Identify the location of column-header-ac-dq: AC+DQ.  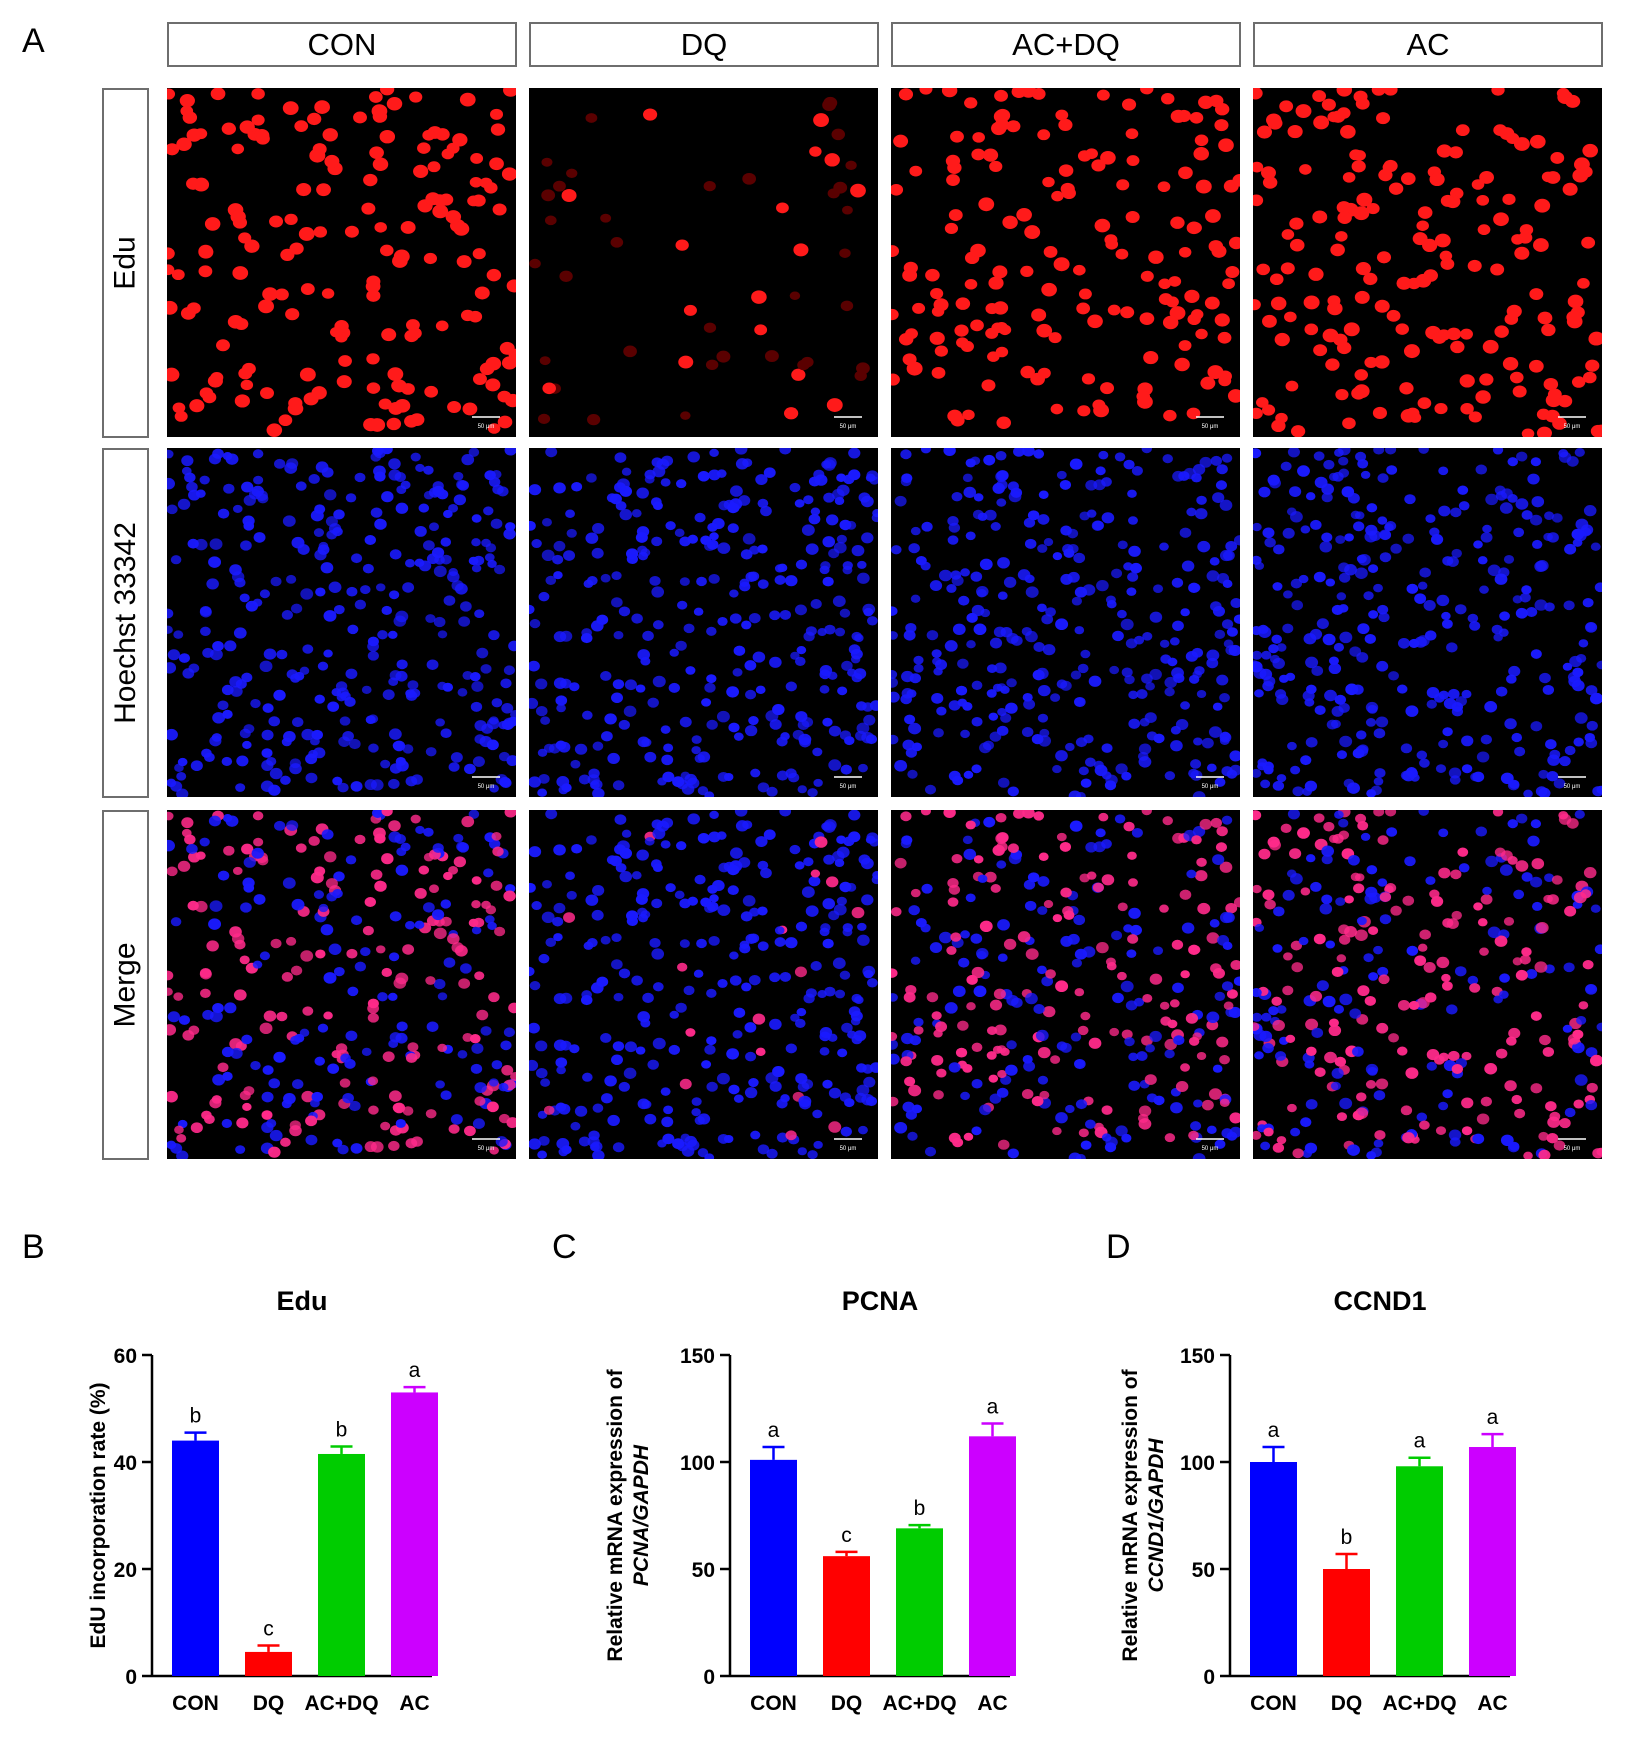
(1066, 44).